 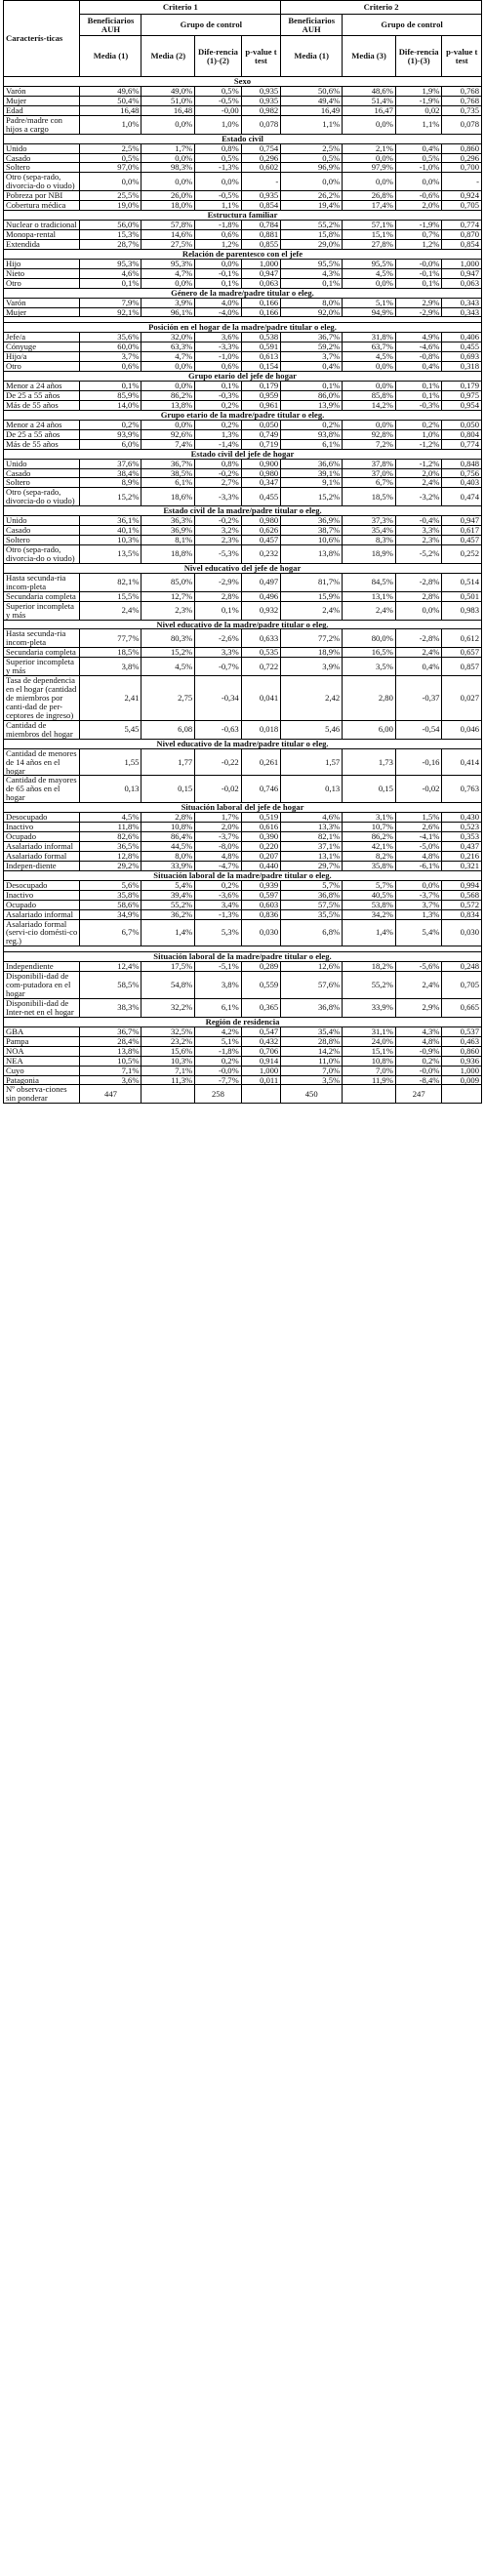 I want to click on row-label: NEA, so click(x=41, y=1061).